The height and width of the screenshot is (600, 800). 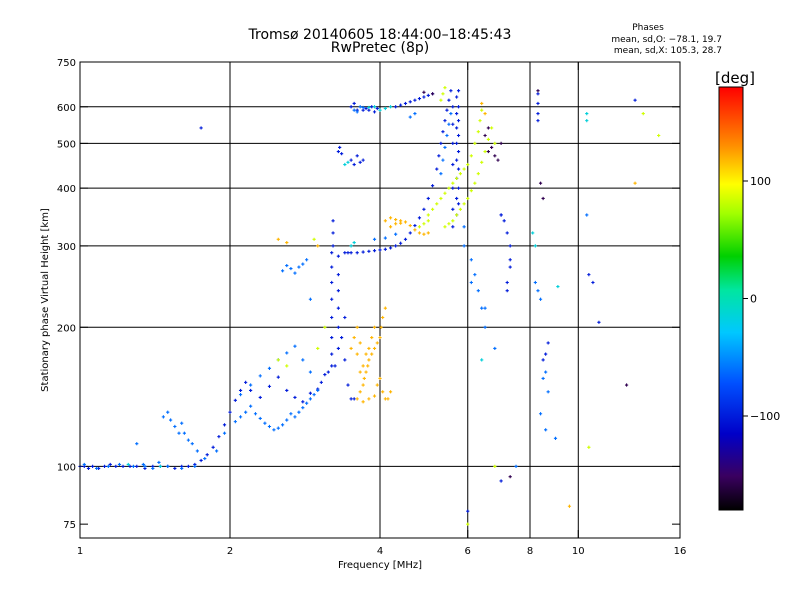 What do you see at coordinates (760, 181) in the screenshot?
I see `colorbar-tick-label: 100` at bounding box center [760, 181].